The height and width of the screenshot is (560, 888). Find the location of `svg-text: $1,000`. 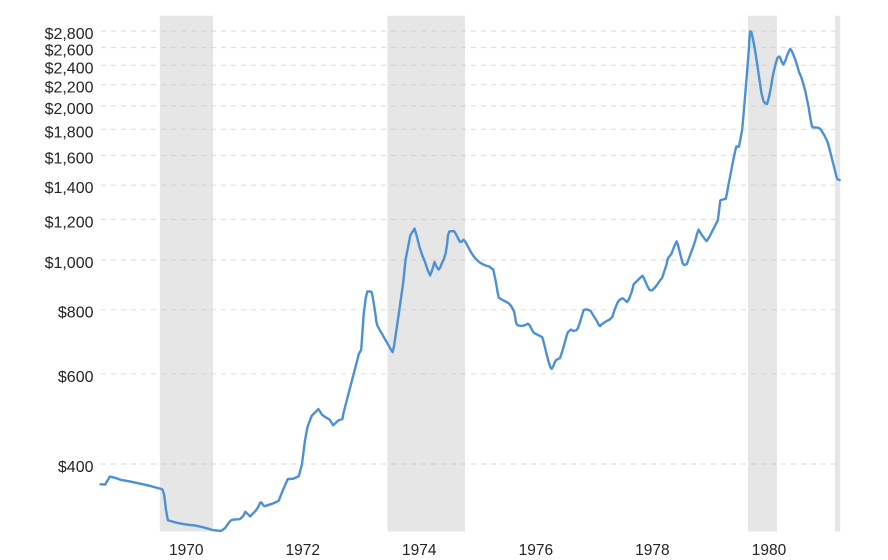

svg-text: $1,000 is located at coordinates (69, 263).